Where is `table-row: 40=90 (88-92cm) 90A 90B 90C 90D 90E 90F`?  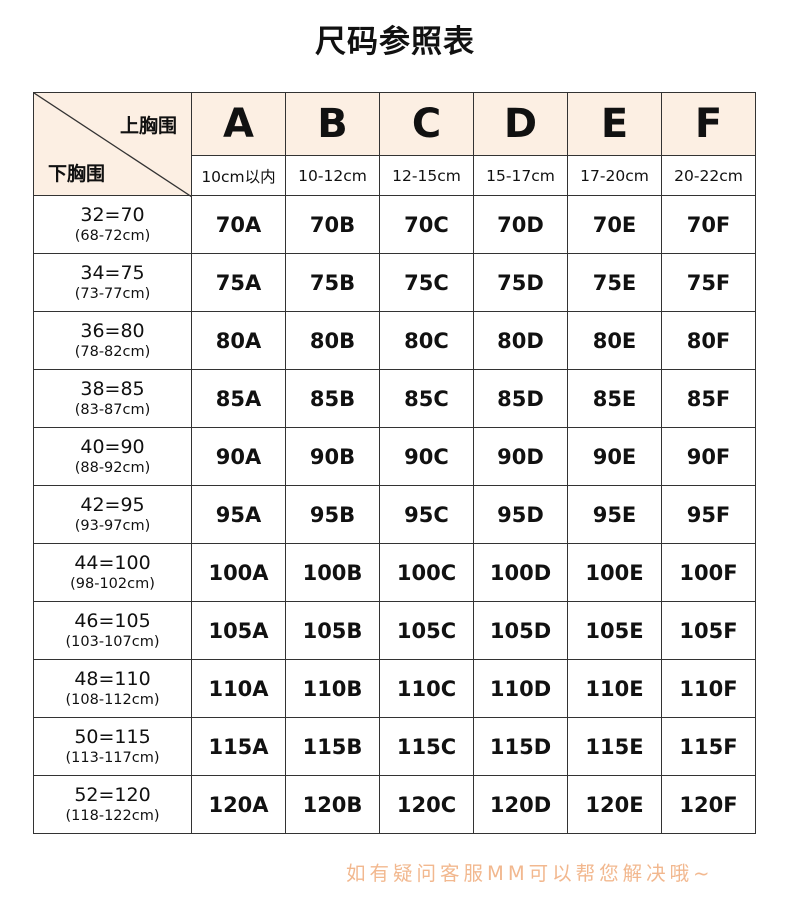 table-row: 40=90 (88-92cm) 90A 90B 90C 90D 90E 90F is located at coordinates (394, 456).